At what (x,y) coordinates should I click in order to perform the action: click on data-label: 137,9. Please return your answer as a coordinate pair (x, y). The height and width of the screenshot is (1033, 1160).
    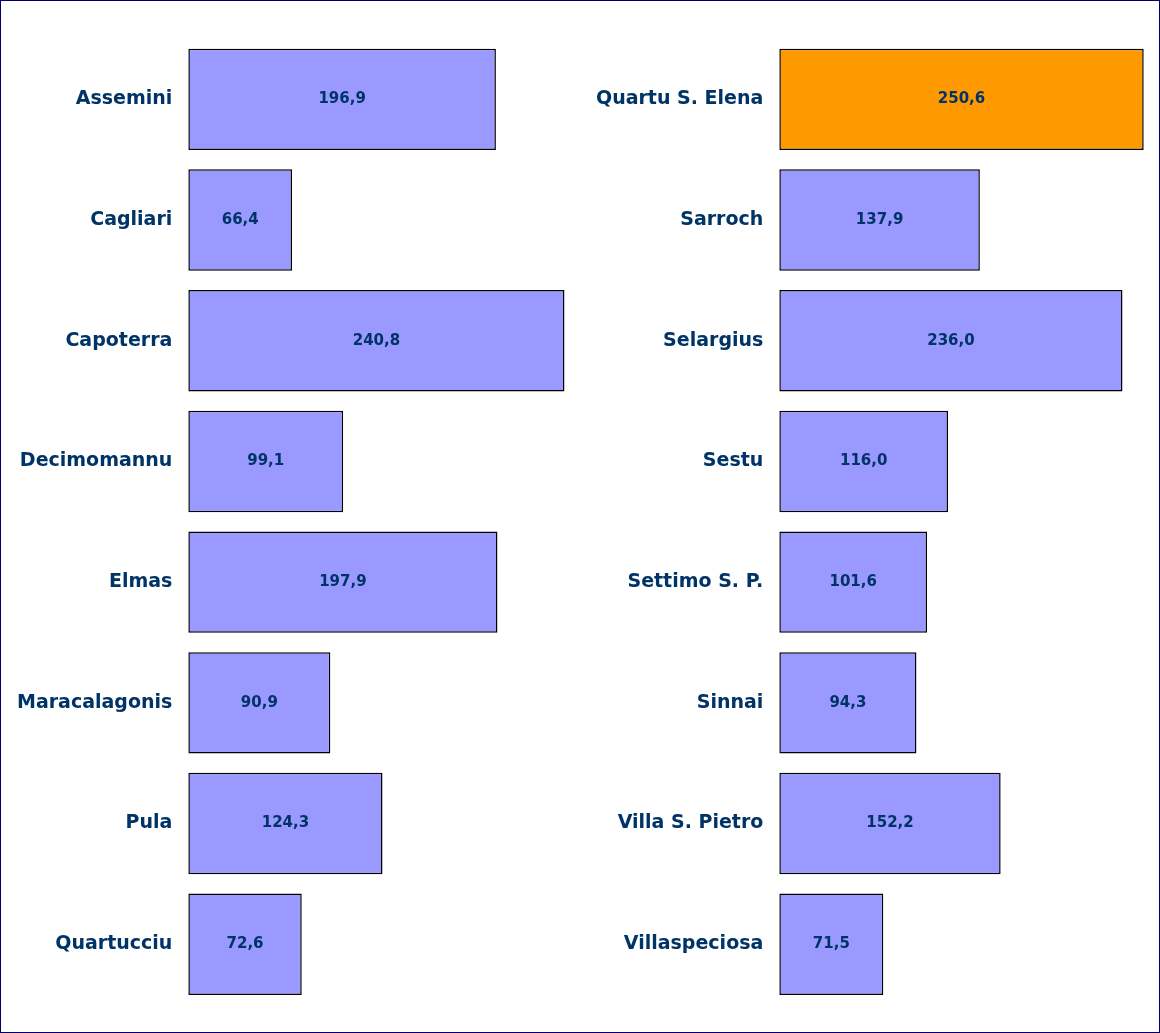
    Looking at the image, I should click on (879, 218).